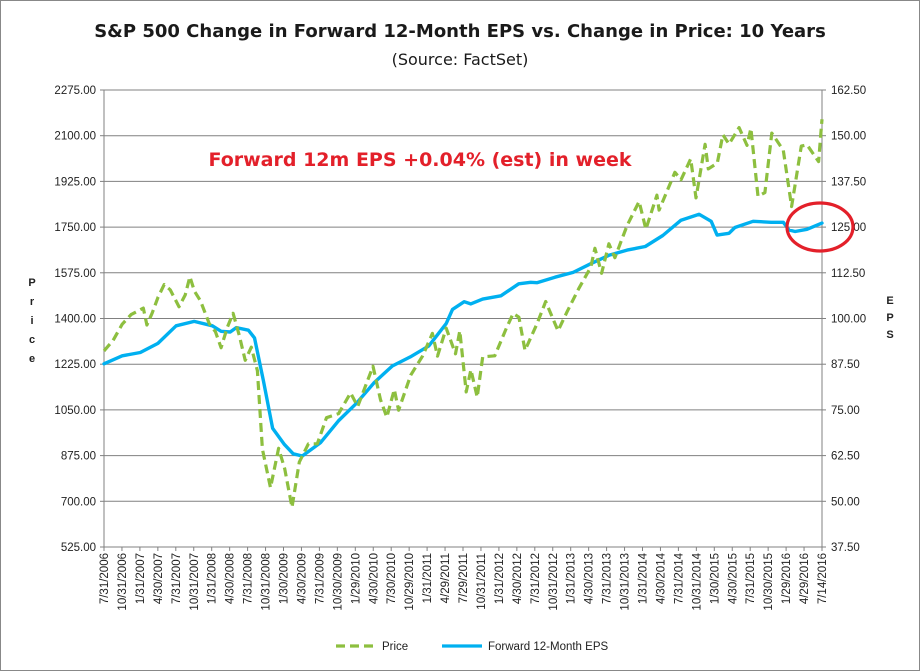 This screenshot has height=671, width=920. What do you see at coordinates (231, 578) in the screenshot?
I see `x-tick-label: 4/30/2008` at bounding box center [231, 578].